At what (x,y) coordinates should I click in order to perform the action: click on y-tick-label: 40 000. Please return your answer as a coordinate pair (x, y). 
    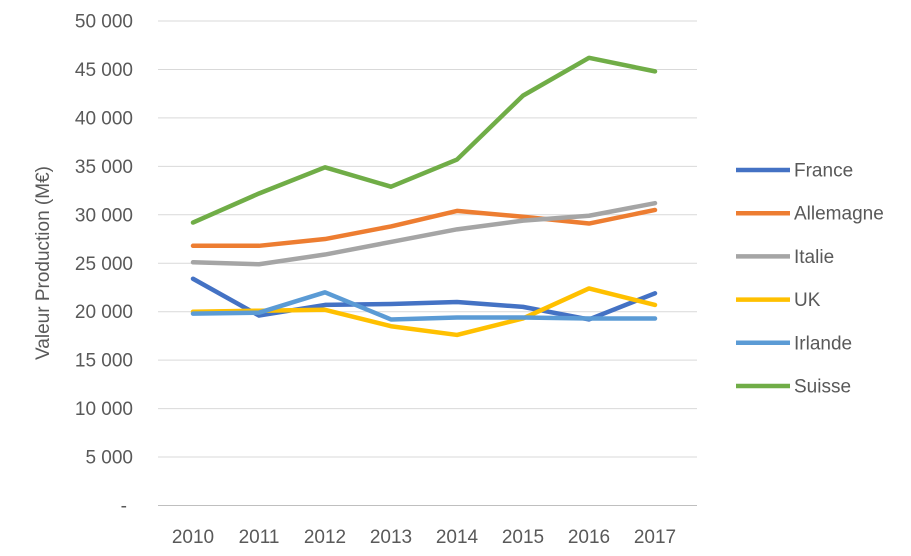
    Looking at the image, I should click on (104, 118).